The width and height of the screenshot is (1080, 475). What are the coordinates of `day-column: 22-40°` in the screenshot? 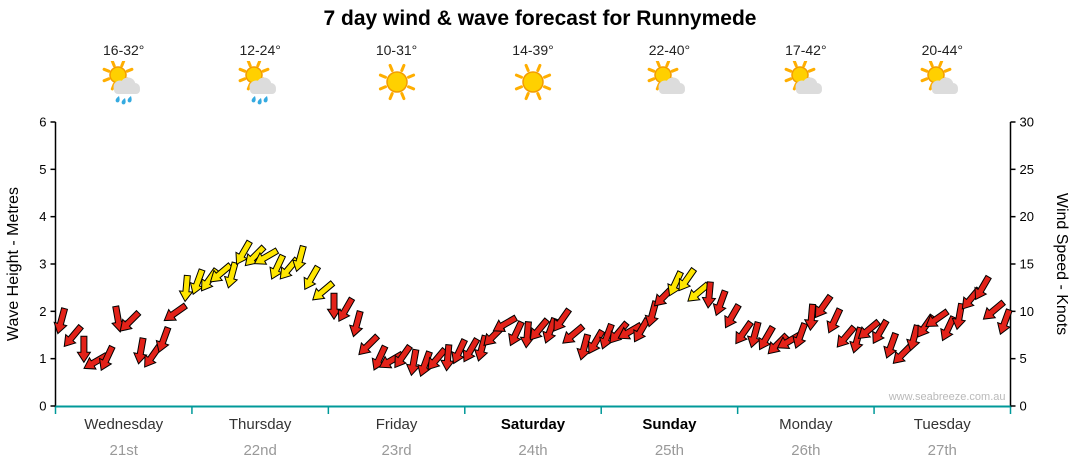 It's located at (669, 74).